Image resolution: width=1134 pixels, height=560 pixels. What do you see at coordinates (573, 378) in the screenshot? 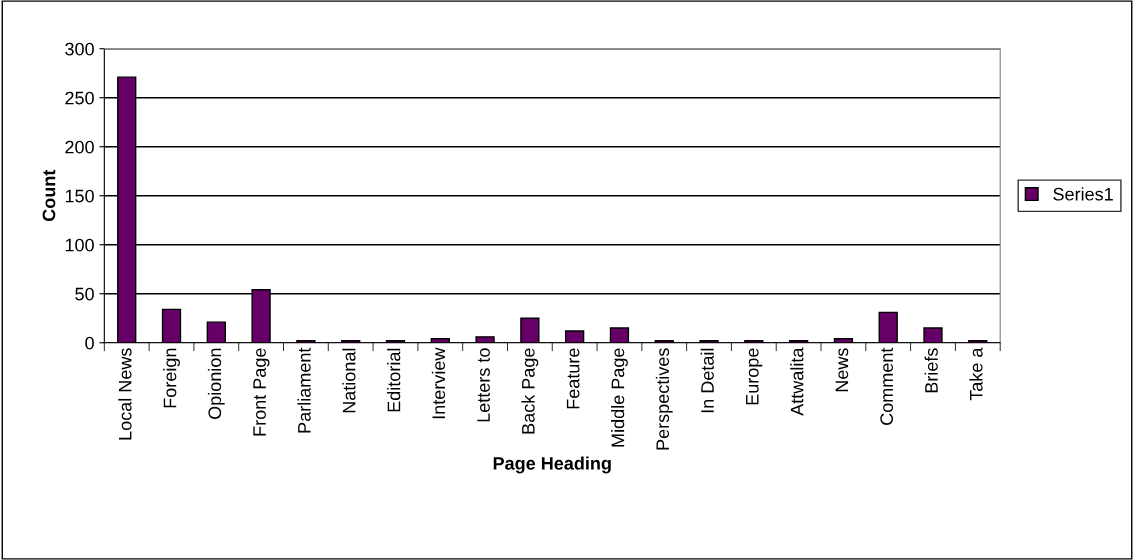
I see `x-tick-label: Feature` at bounding box center [573, 378].